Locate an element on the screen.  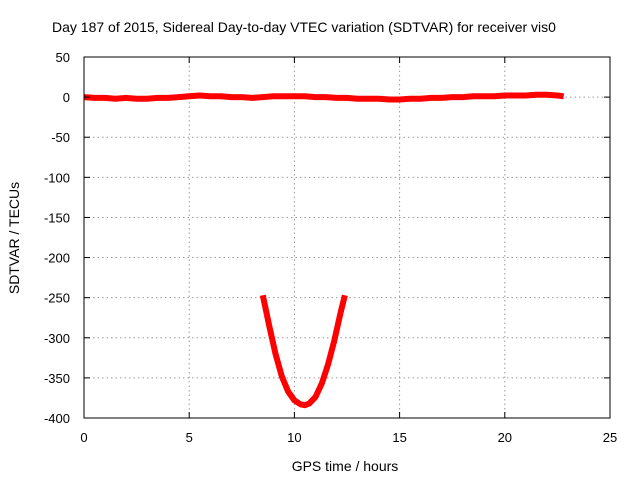
x-tick-label: 20 is located at coordinates (505, 437).